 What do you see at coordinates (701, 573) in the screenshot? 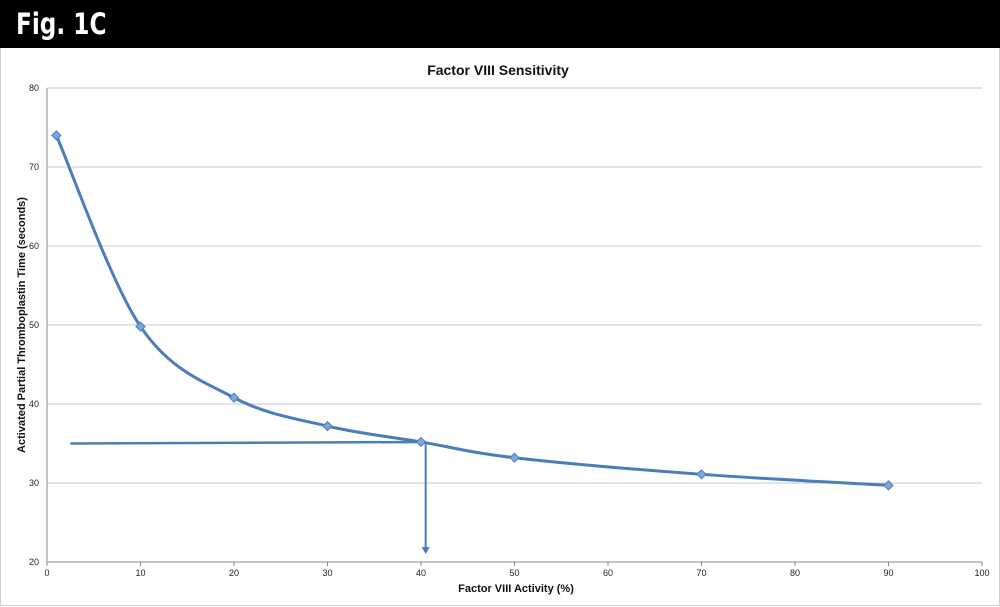
I see `x-tick-label: 70` at bounding box center [701, 573].